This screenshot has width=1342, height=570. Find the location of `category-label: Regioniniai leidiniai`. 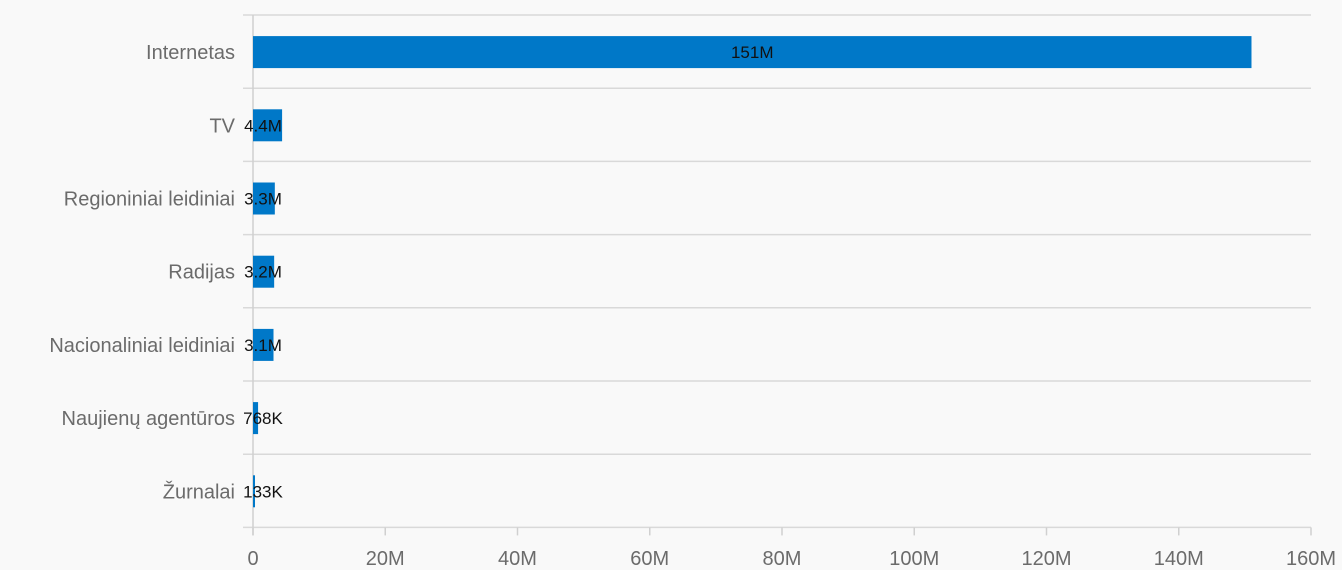

category-label: Regioniniai leidiniai is located at coordinates (149, 200).